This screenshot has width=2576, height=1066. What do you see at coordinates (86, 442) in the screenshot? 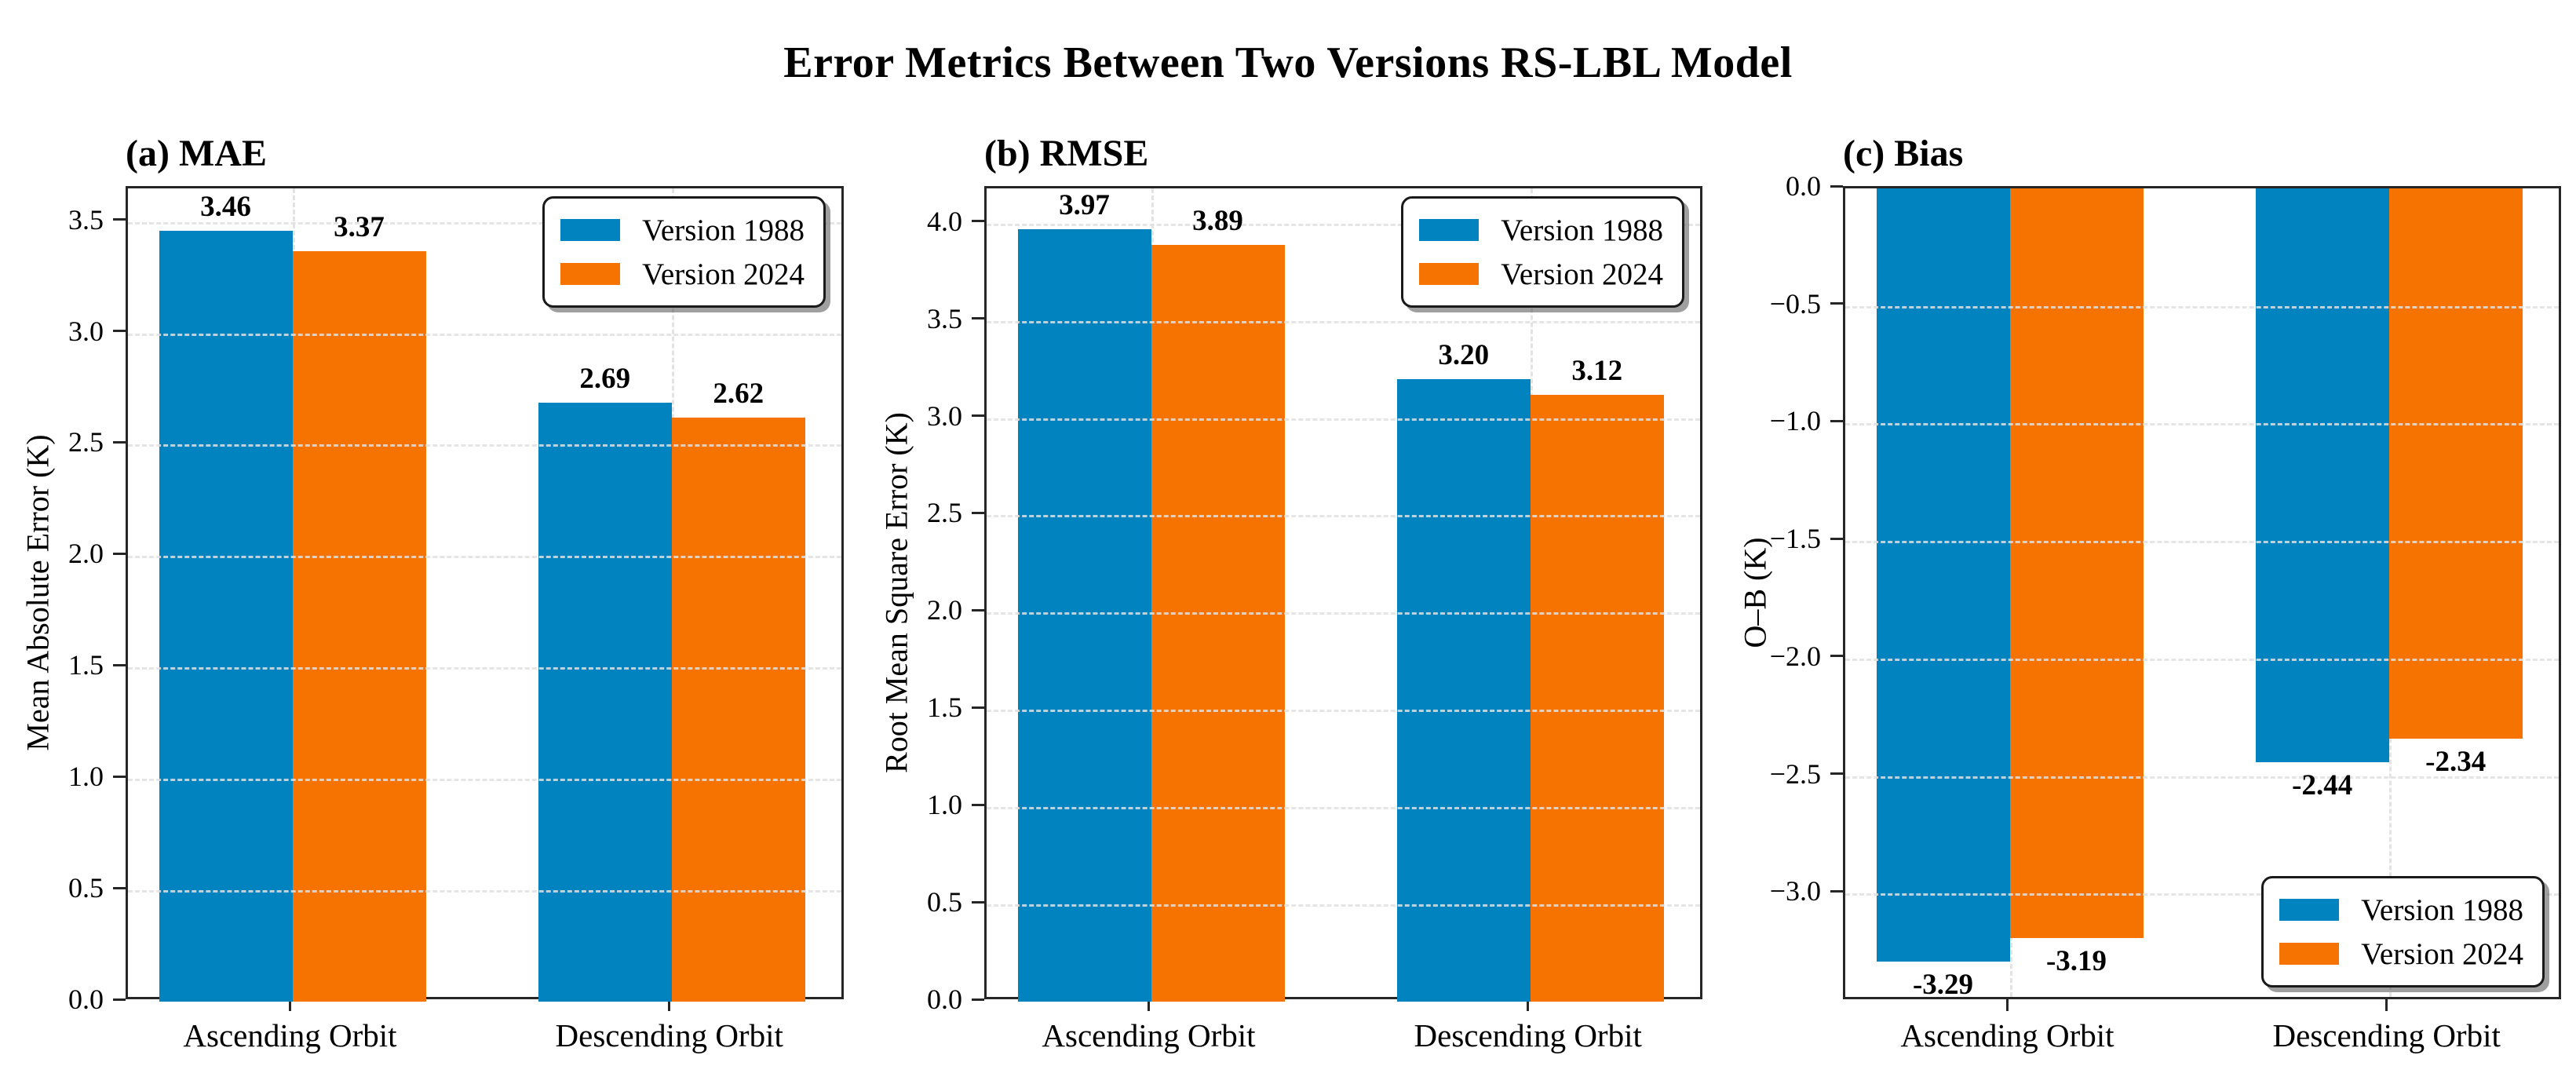
I see `y-tick-label: 2.5` at bounding box center [86, 442].